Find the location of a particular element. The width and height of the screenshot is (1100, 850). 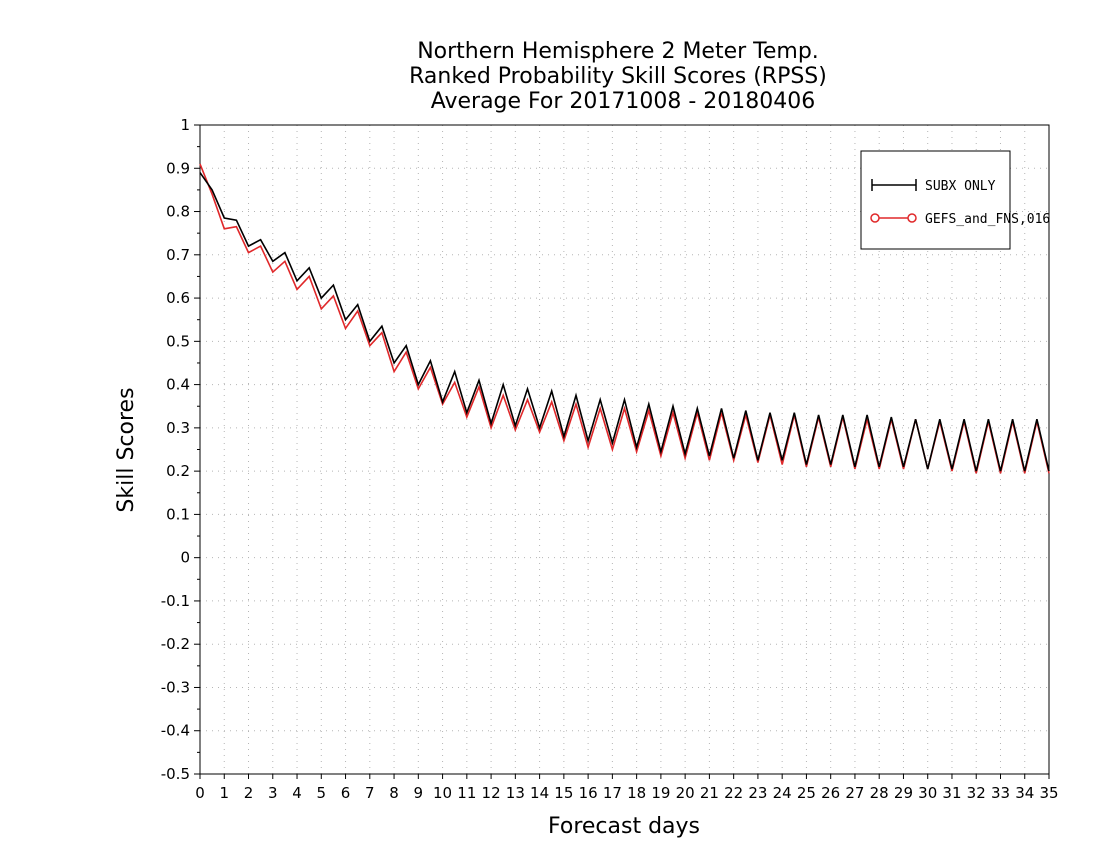

y-tick-label-0: -0.5 is located at coordinates (175, 774).